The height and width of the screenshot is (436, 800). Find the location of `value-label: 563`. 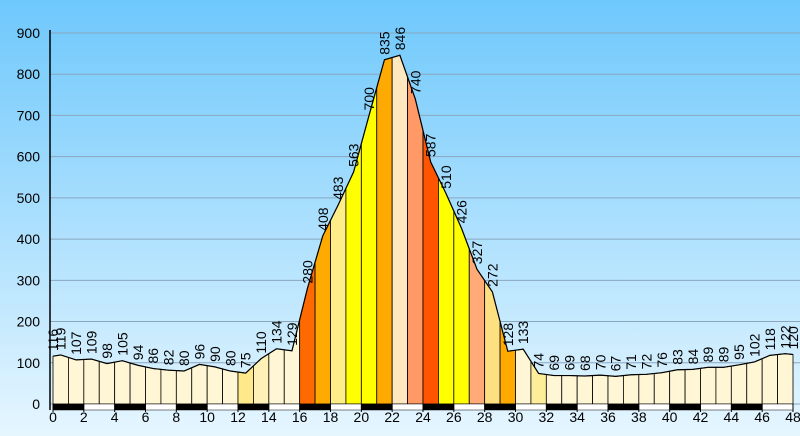

value-label: 563 is located at coordinates (354, 155).